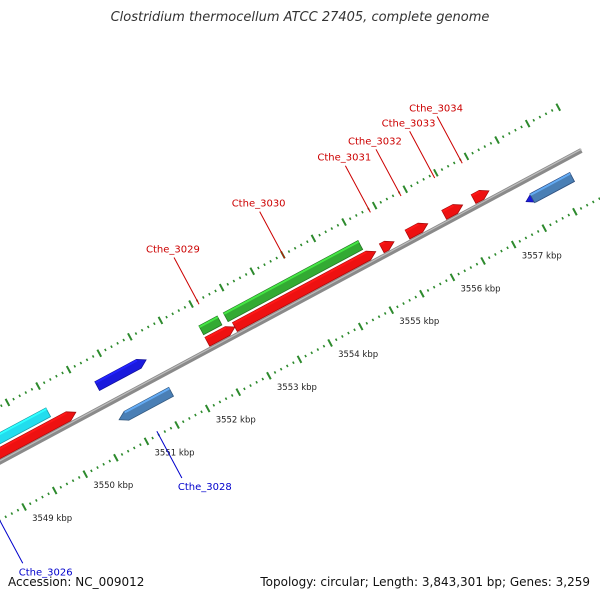 The height and width of the screenshot is (600, 600). Describe the element at coordinates (375, 141) in the screenshot. I see `gene-label: Cthe_3032` at that location.